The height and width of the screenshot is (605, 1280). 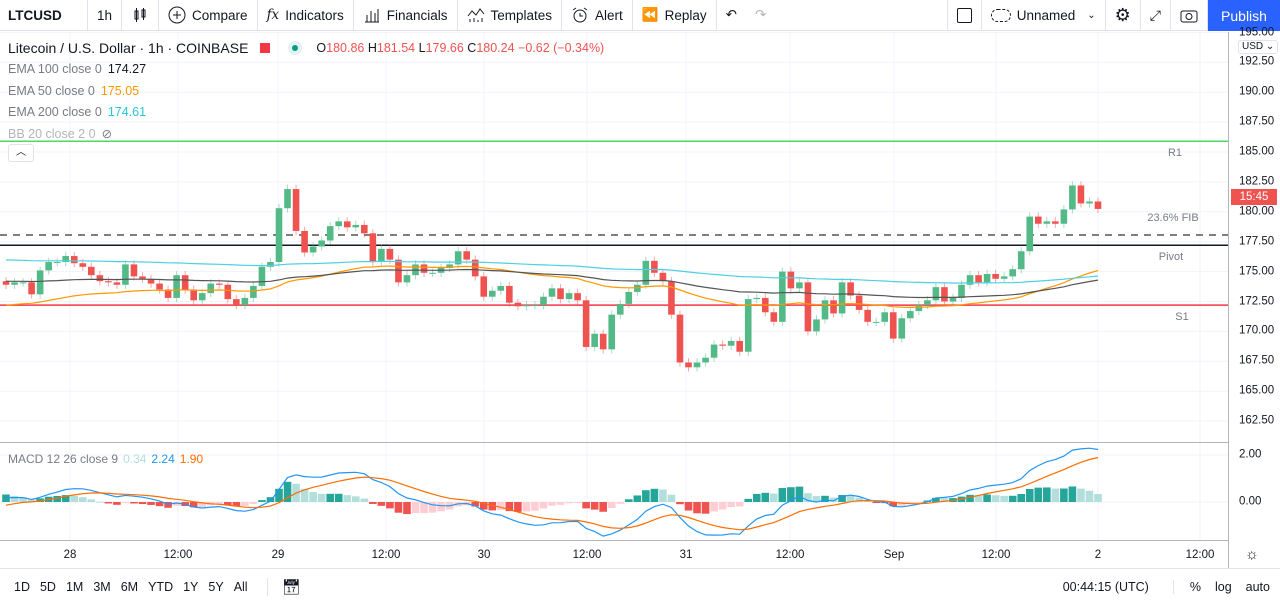 I want to click on templates-button: Templates, so click(x=510, y=15).